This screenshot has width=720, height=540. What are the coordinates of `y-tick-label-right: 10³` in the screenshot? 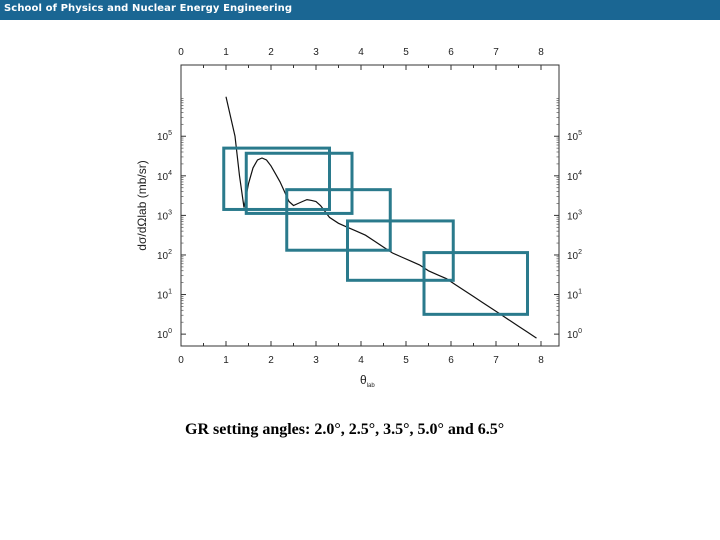 It's located at (574, 215).